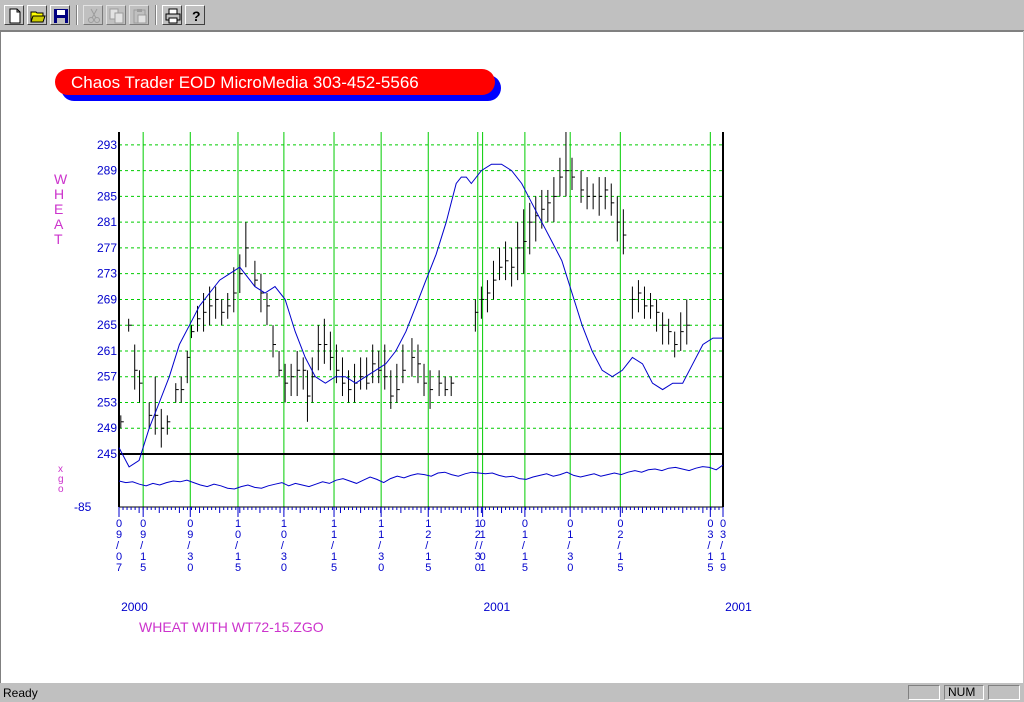  I want to click on y-axis-label-letter: T, so click(58, 239).